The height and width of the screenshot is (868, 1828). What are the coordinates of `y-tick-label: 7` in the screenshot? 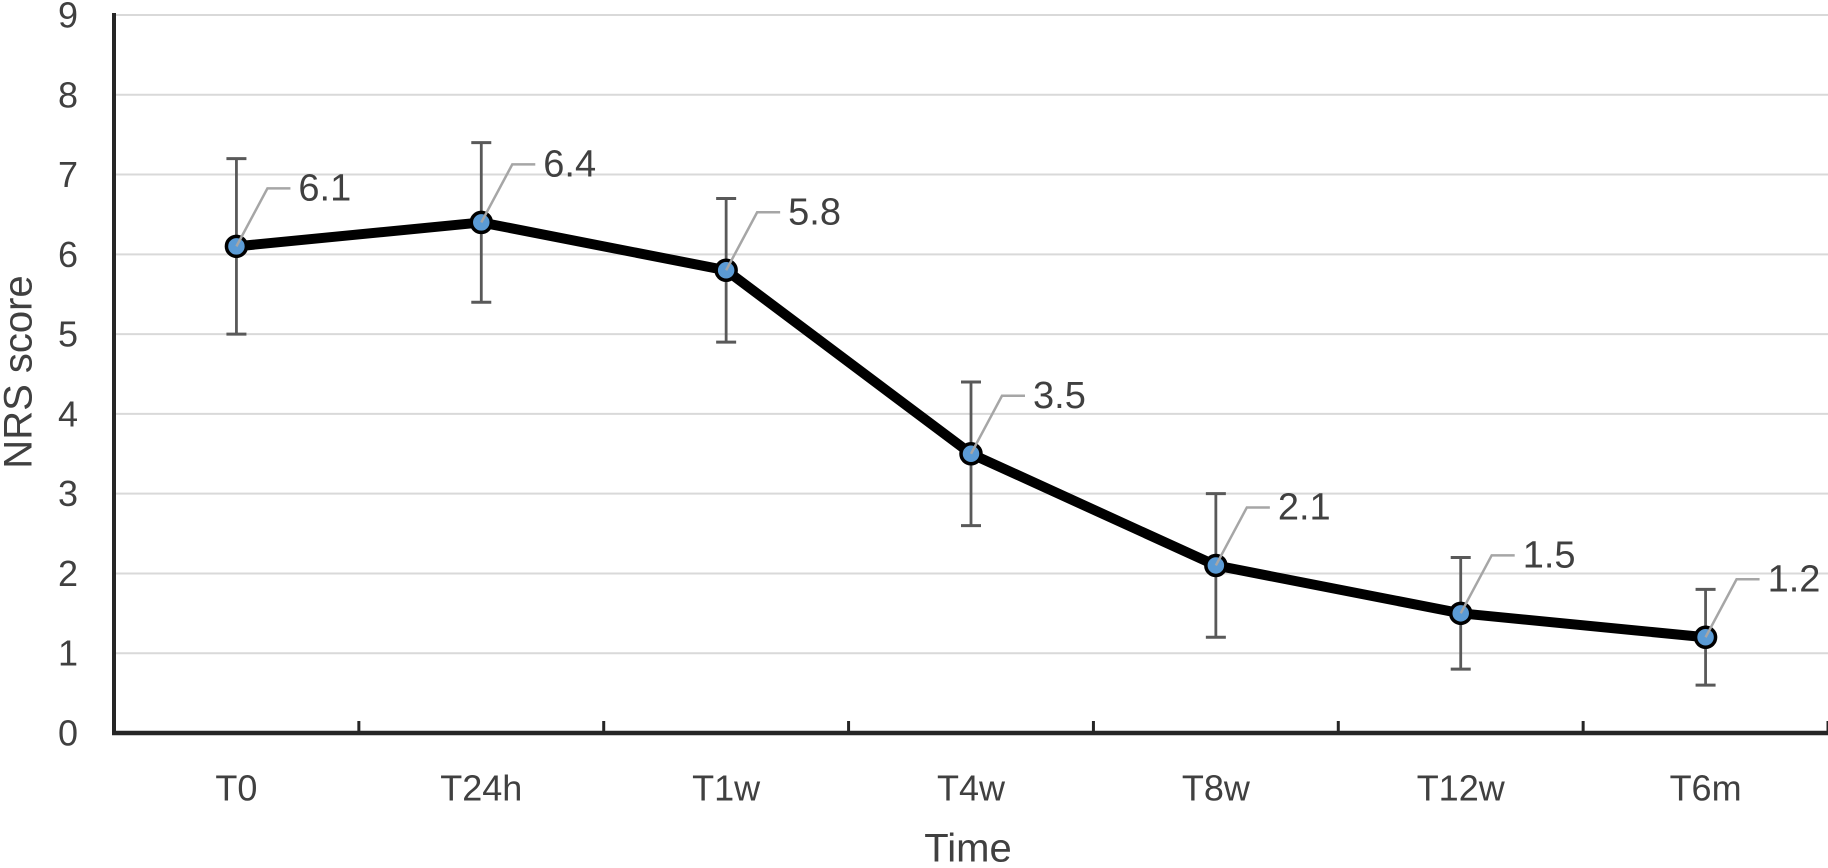 It's located at (68, 174).